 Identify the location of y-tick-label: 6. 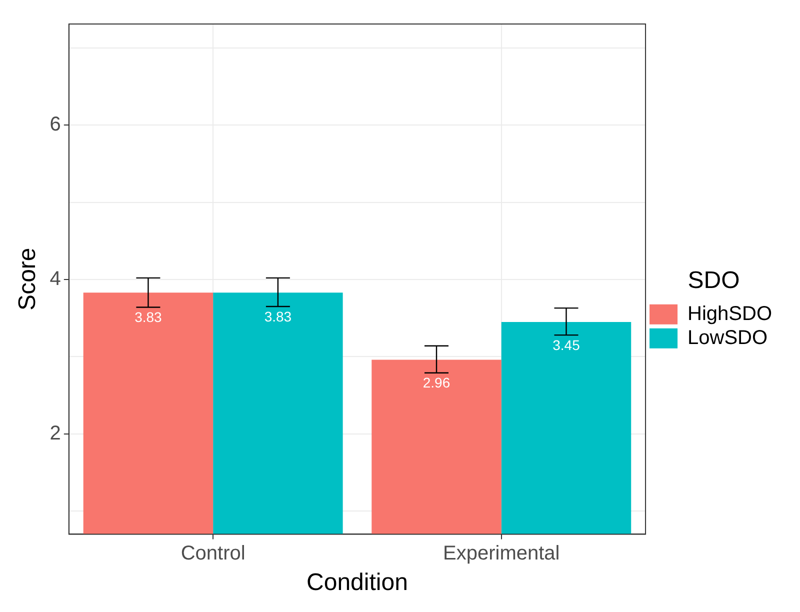
(55, 125).